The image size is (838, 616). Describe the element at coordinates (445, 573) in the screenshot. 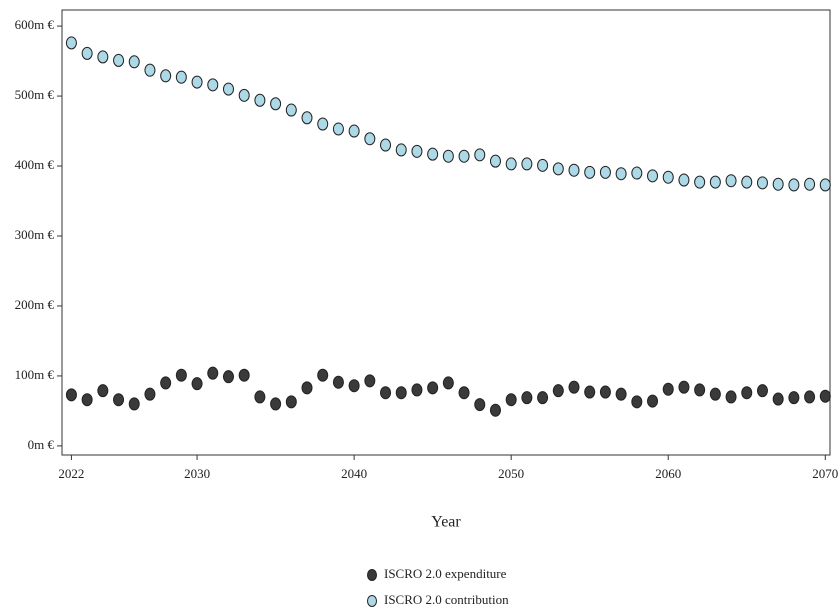

I see `legend-label: ISCRO 2.0 expenditure` at that location.